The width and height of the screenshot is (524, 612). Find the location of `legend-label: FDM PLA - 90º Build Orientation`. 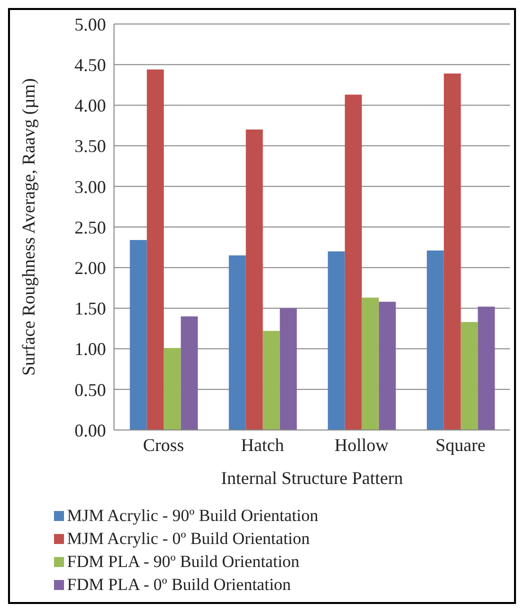

legend-label: FDM PLA - 90º Build Orientation is located at coordinates (183, 562).